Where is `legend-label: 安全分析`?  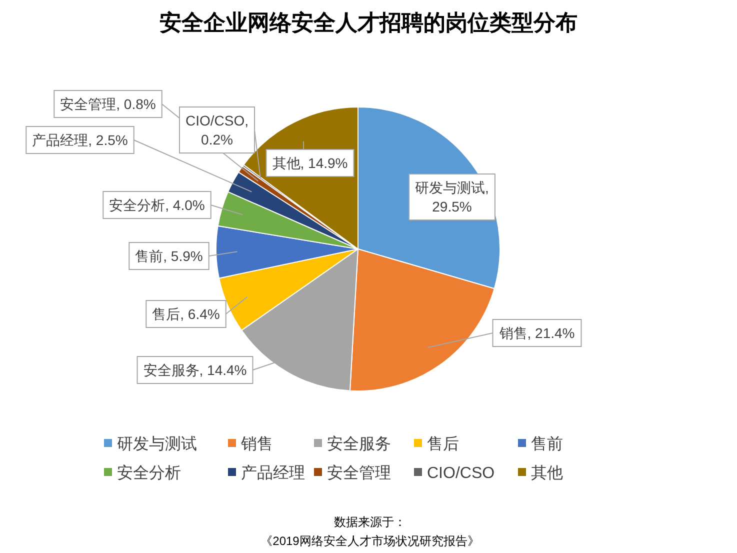
legend-label: 安全分析 is located at coordinates (149, 473).